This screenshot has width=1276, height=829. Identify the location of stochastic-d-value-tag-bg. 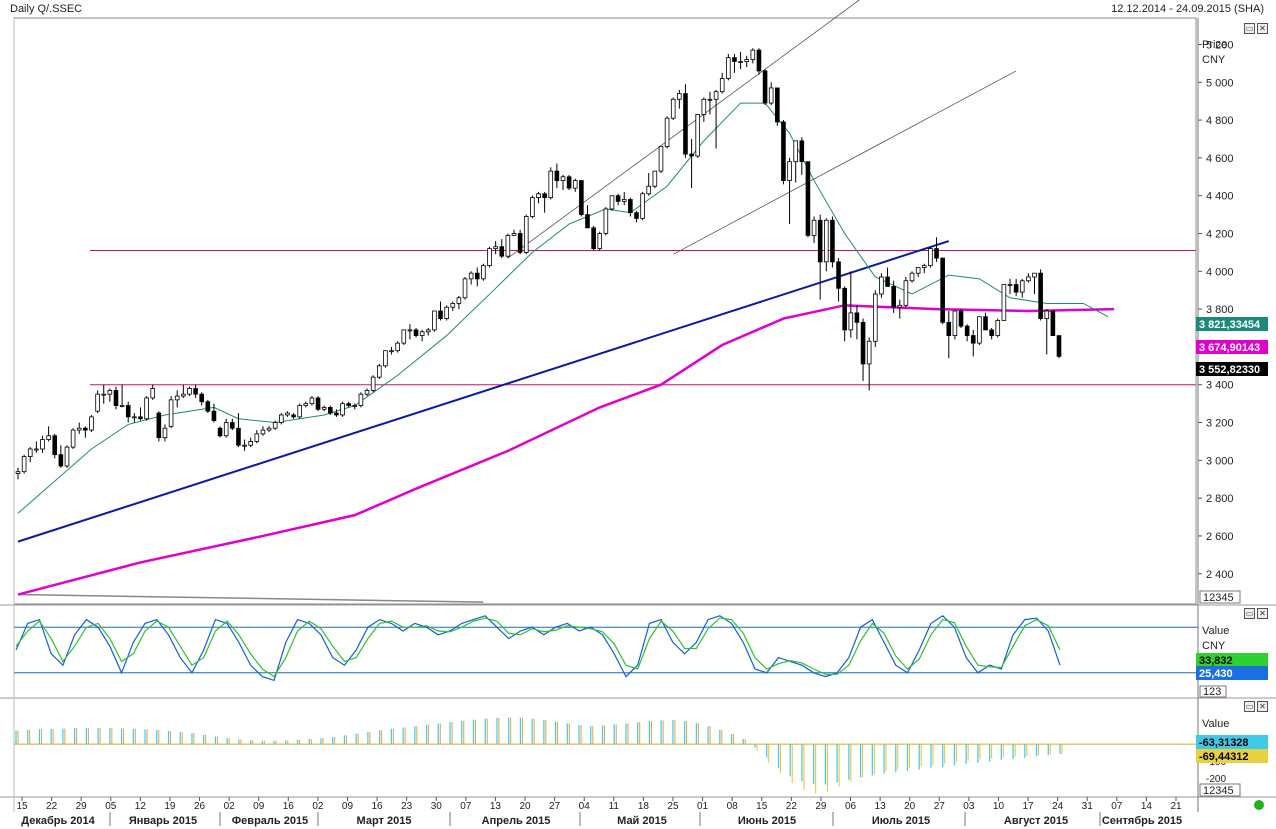
(1232, 673).